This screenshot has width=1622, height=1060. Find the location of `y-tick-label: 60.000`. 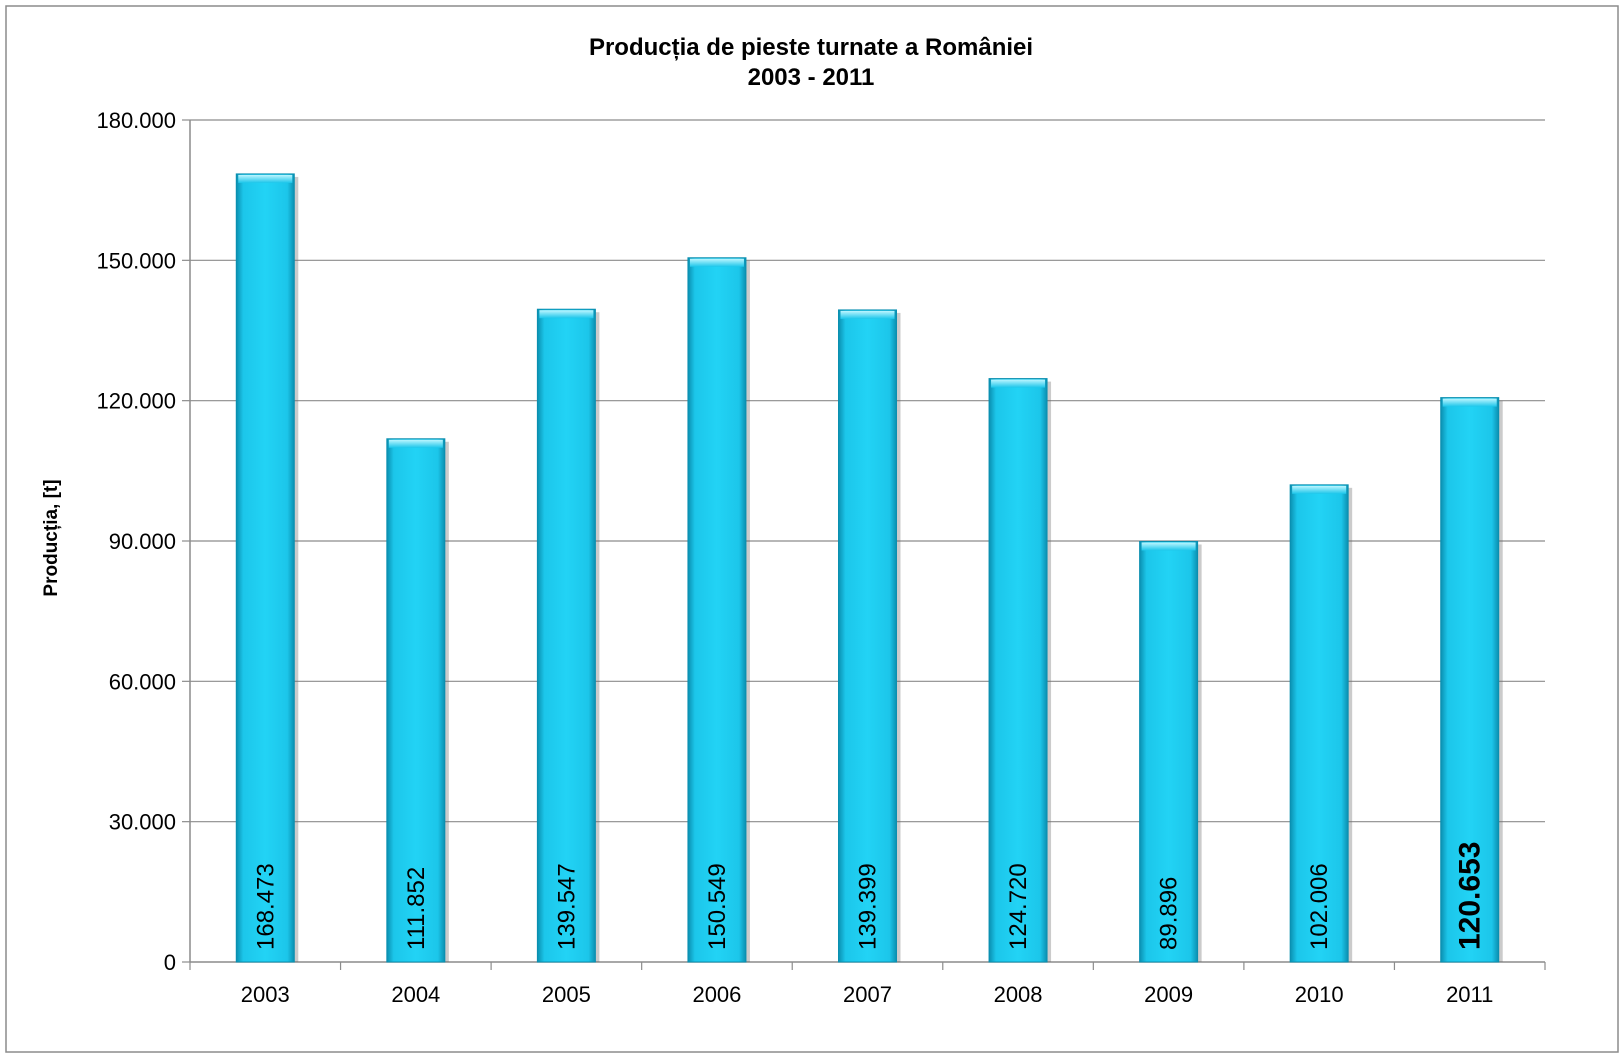

y-tick-label: 60.000 is located at coordinates (142, 681).